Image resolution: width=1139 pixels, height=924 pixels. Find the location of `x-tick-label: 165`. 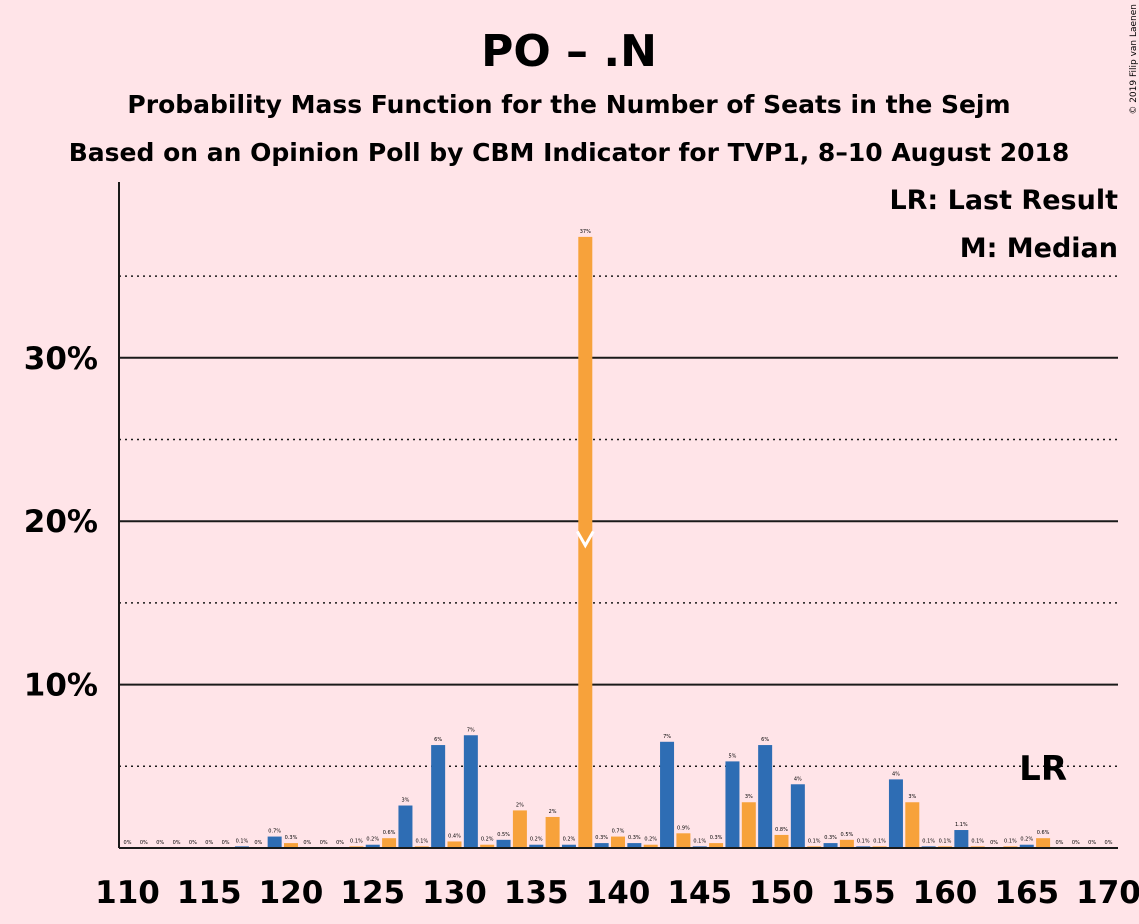

x-tick-label: 165 is located at coordinates (1026, 893).